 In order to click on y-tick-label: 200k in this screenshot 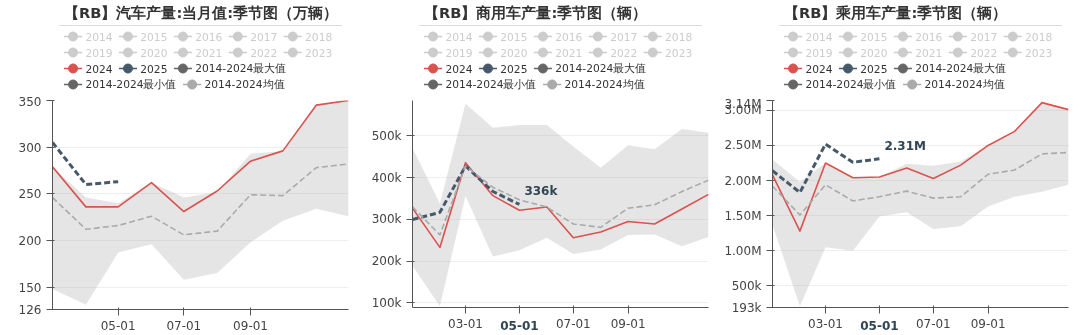, I will do `click(386, 261)`.